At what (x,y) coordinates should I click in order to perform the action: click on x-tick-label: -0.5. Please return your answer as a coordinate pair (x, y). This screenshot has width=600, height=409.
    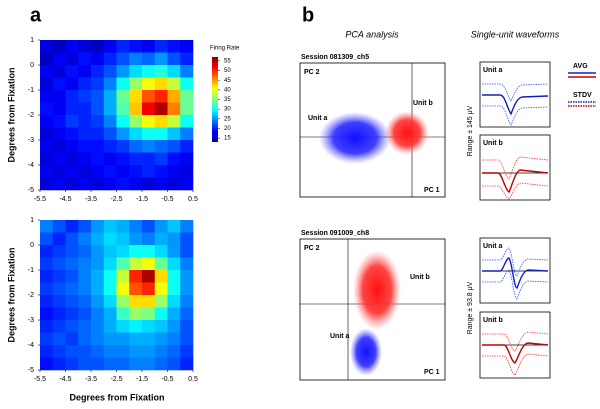
    Looking at the image, I should click on (167, 379).